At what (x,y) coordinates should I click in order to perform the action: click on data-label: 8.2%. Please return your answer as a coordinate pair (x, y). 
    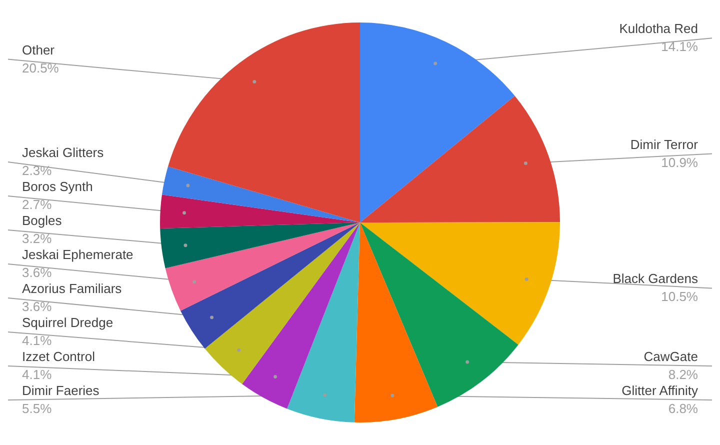
    Looking at the image, I should click on (683, 374).